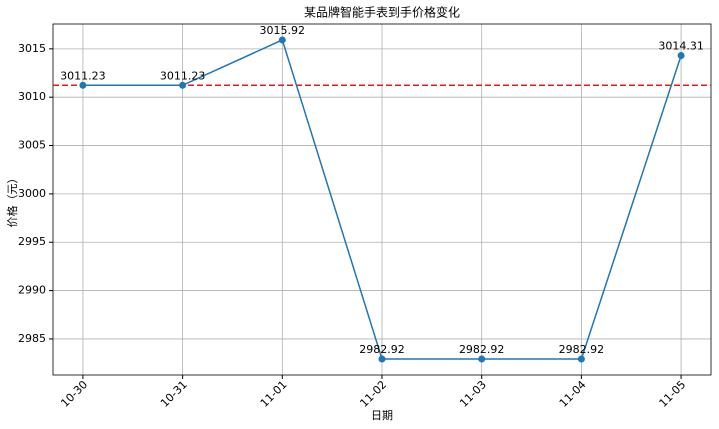 Image resolution: width=719 pixels, height=429 pixels. Describe the element at coordinates (573, 394) in the screenshot. I see `x-tick-label: 11-04` at that location.